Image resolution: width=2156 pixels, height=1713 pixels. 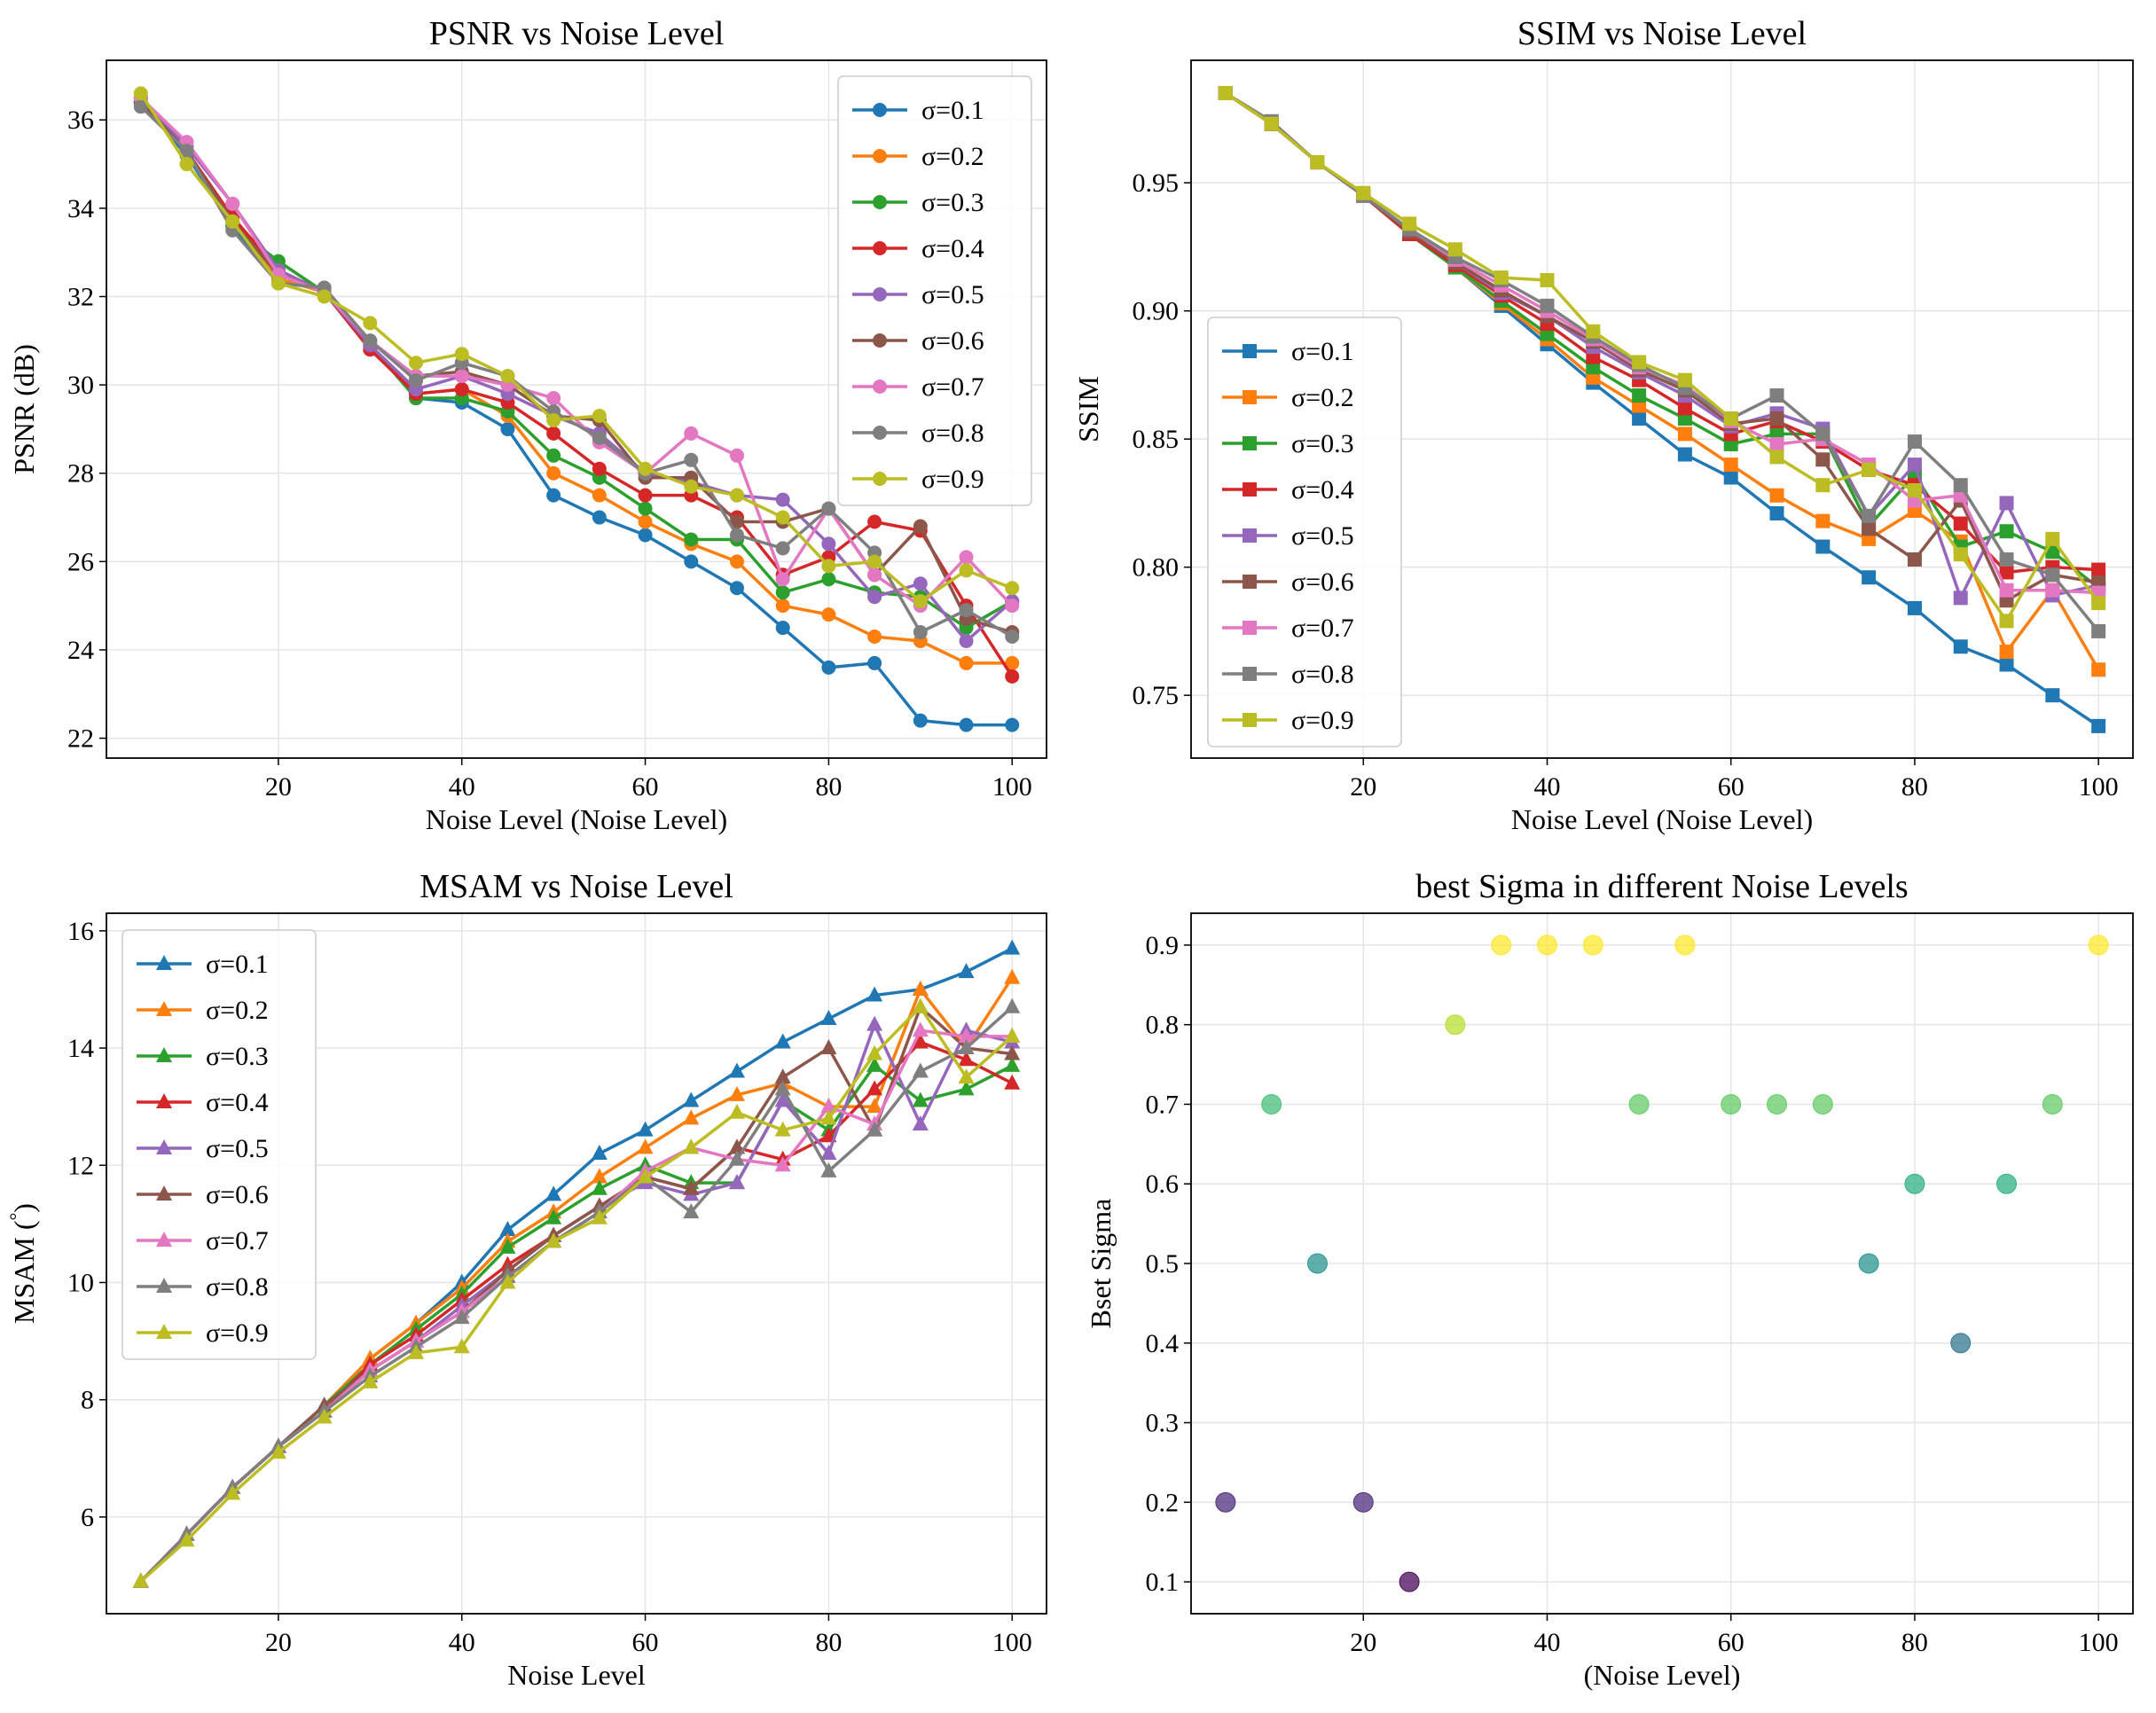 I want to click on legend-label: σ=0.8, so click(x=953, y=433).